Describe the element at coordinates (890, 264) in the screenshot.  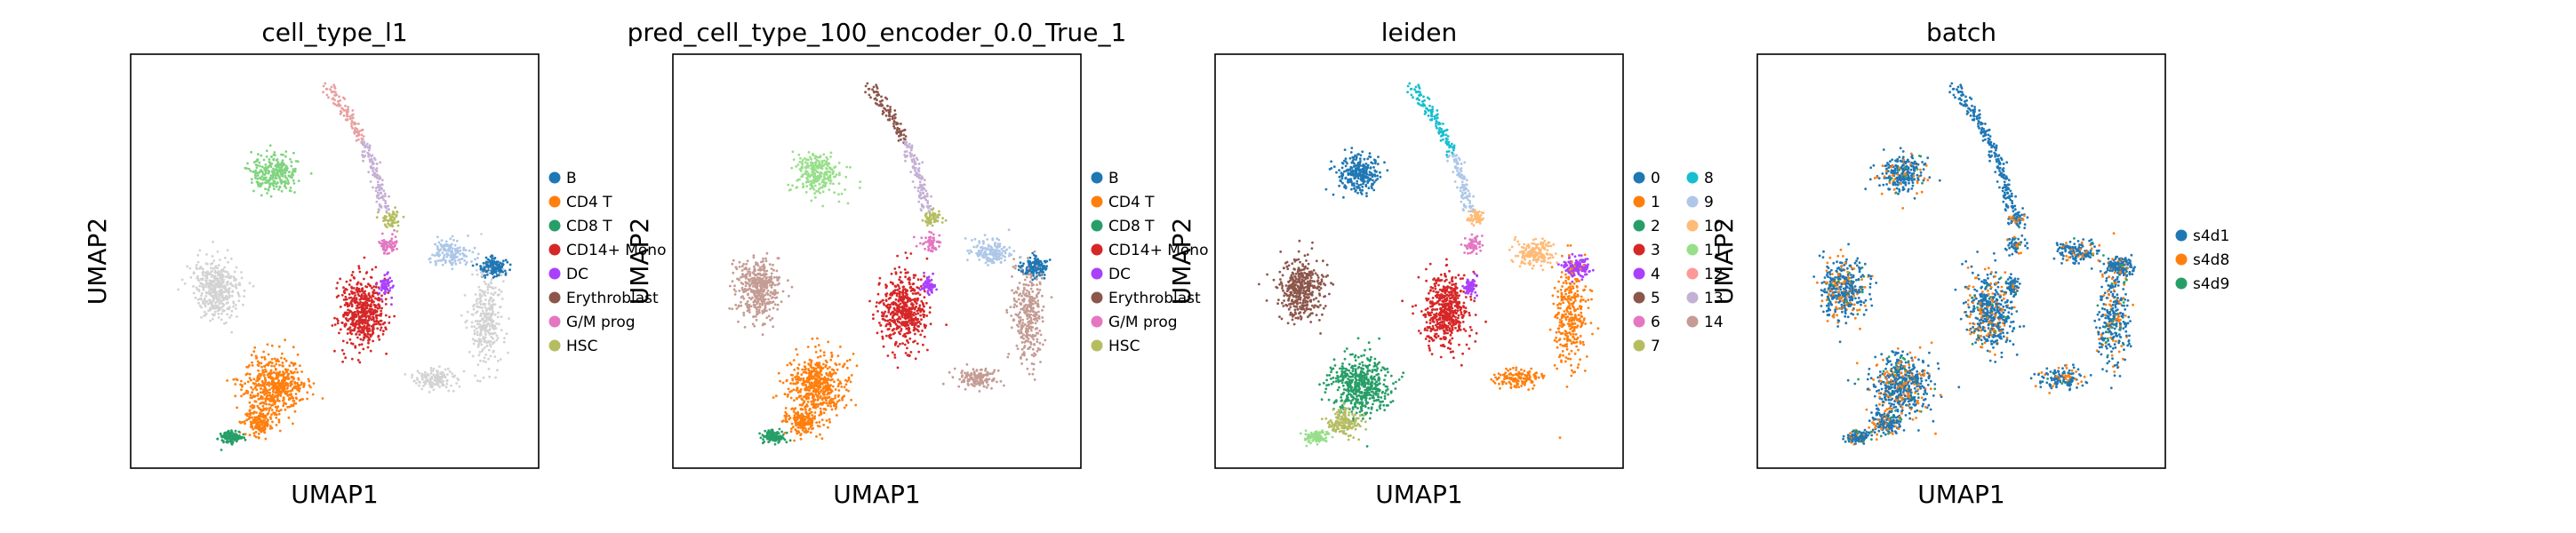
I see `scatter-points` at that location.